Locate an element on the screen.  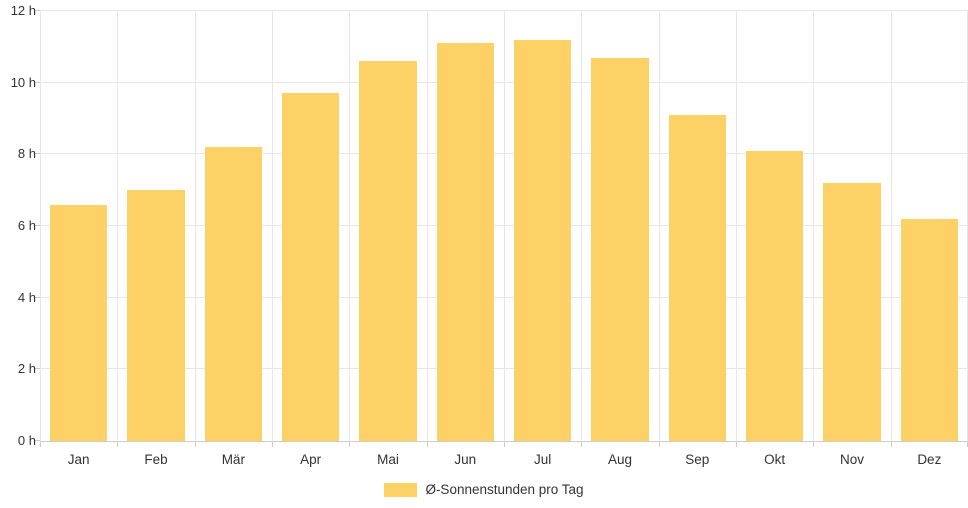
bar-jan is located at coordinates (78, 323).